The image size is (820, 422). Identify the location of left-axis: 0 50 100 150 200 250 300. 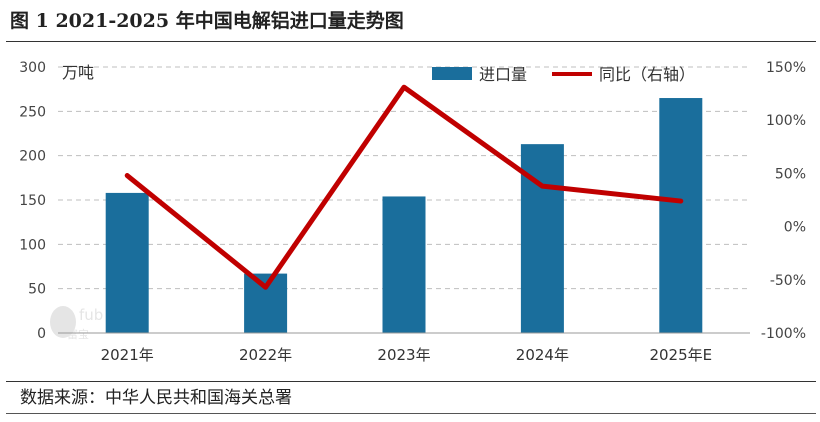
(32, 201).